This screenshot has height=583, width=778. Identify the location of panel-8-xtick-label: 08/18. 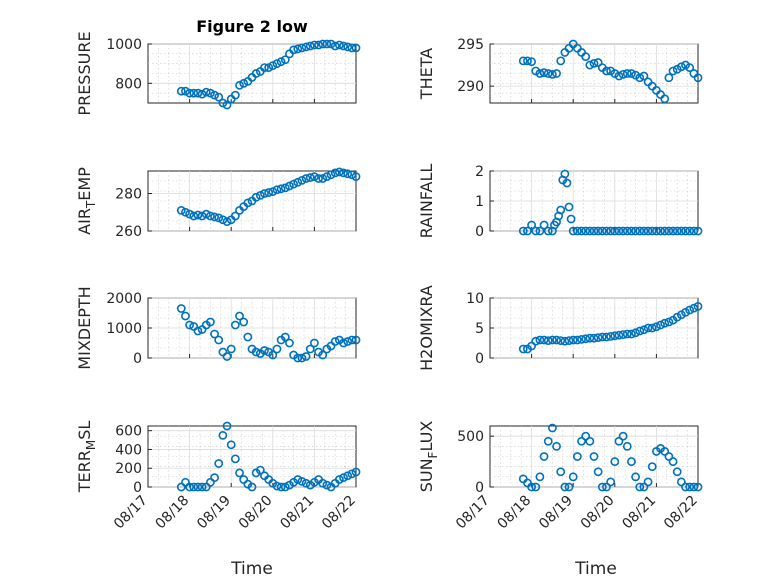
(515, 513).